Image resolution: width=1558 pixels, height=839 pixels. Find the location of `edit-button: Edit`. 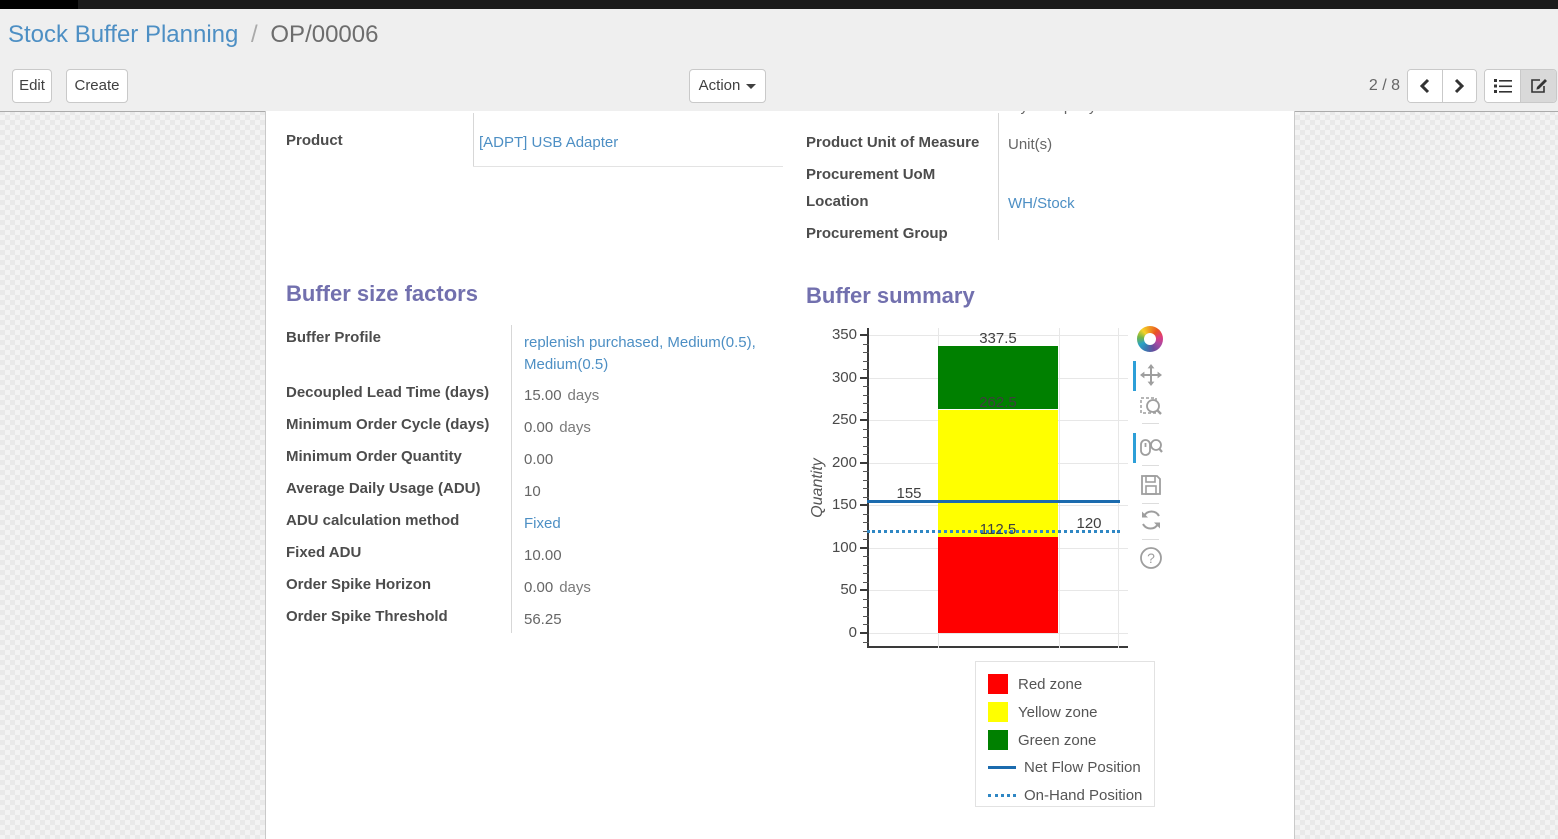

edit-button: Edit is located at coordinates (32, 86).